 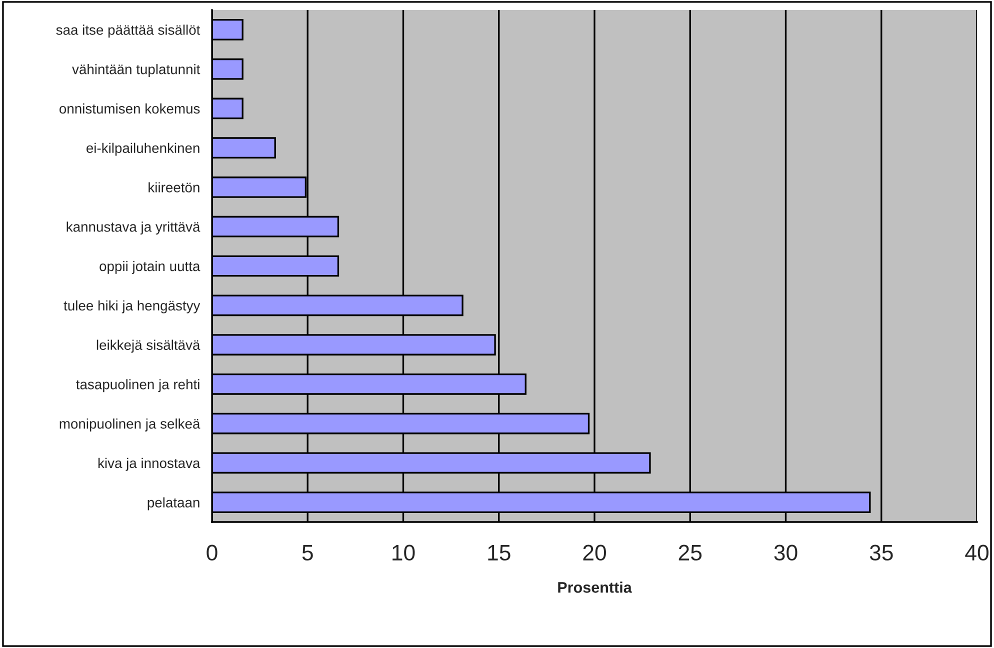 What do you see at coordinates (786, 552) in the screenshot?
I see `x-tick-label: 30` at bounding box center [786, 552].